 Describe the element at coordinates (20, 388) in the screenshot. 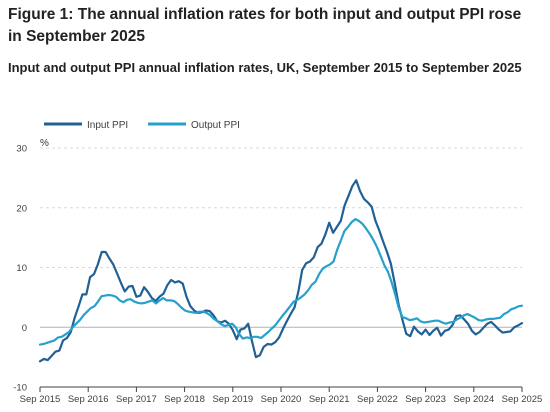

I see `y-tick-label: -10` at that location.